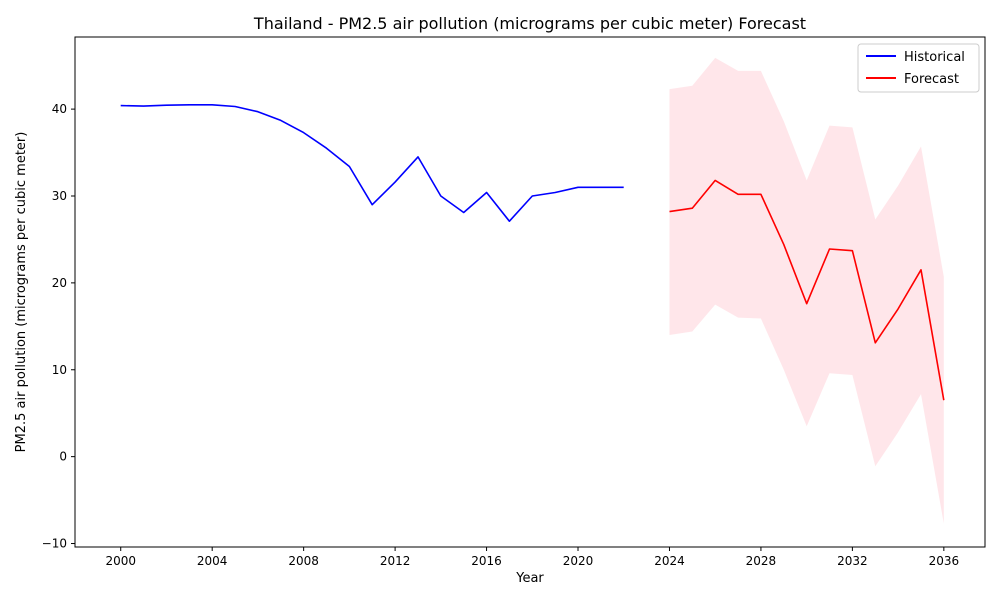 This screenshot has height=600, width=1000. Describe the element at coordinates (59, 370) in the screenshot. I see `y-tick-label: 10` at that location.